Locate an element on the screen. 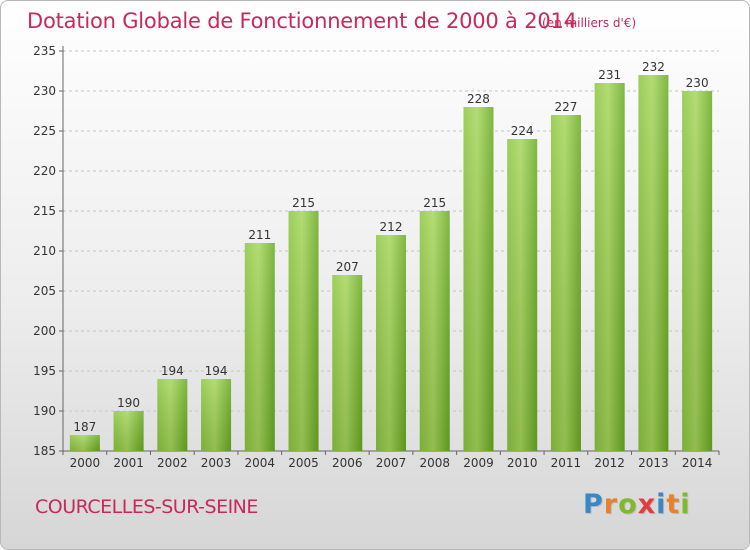  y-tick-label: 220 is located at coordinates (44, 171).